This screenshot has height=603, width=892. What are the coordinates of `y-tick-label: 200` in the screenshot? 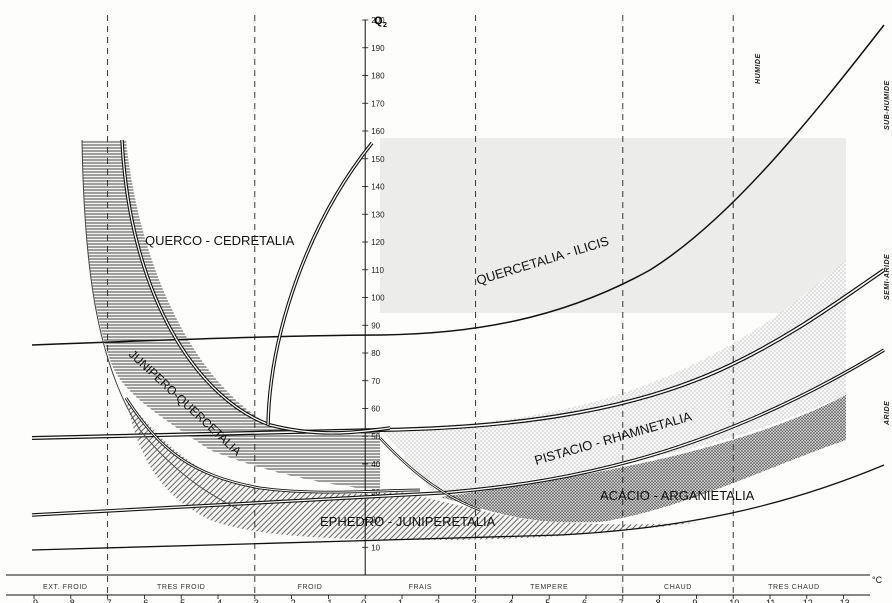 It's located at (378, 20).